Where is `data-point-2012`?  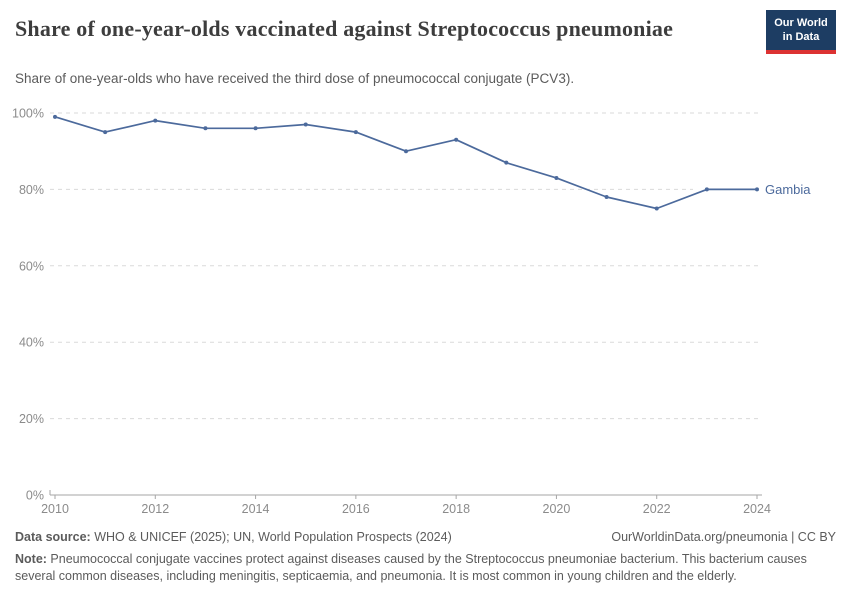
data-point-2012 is located at coordinates (155, 120).